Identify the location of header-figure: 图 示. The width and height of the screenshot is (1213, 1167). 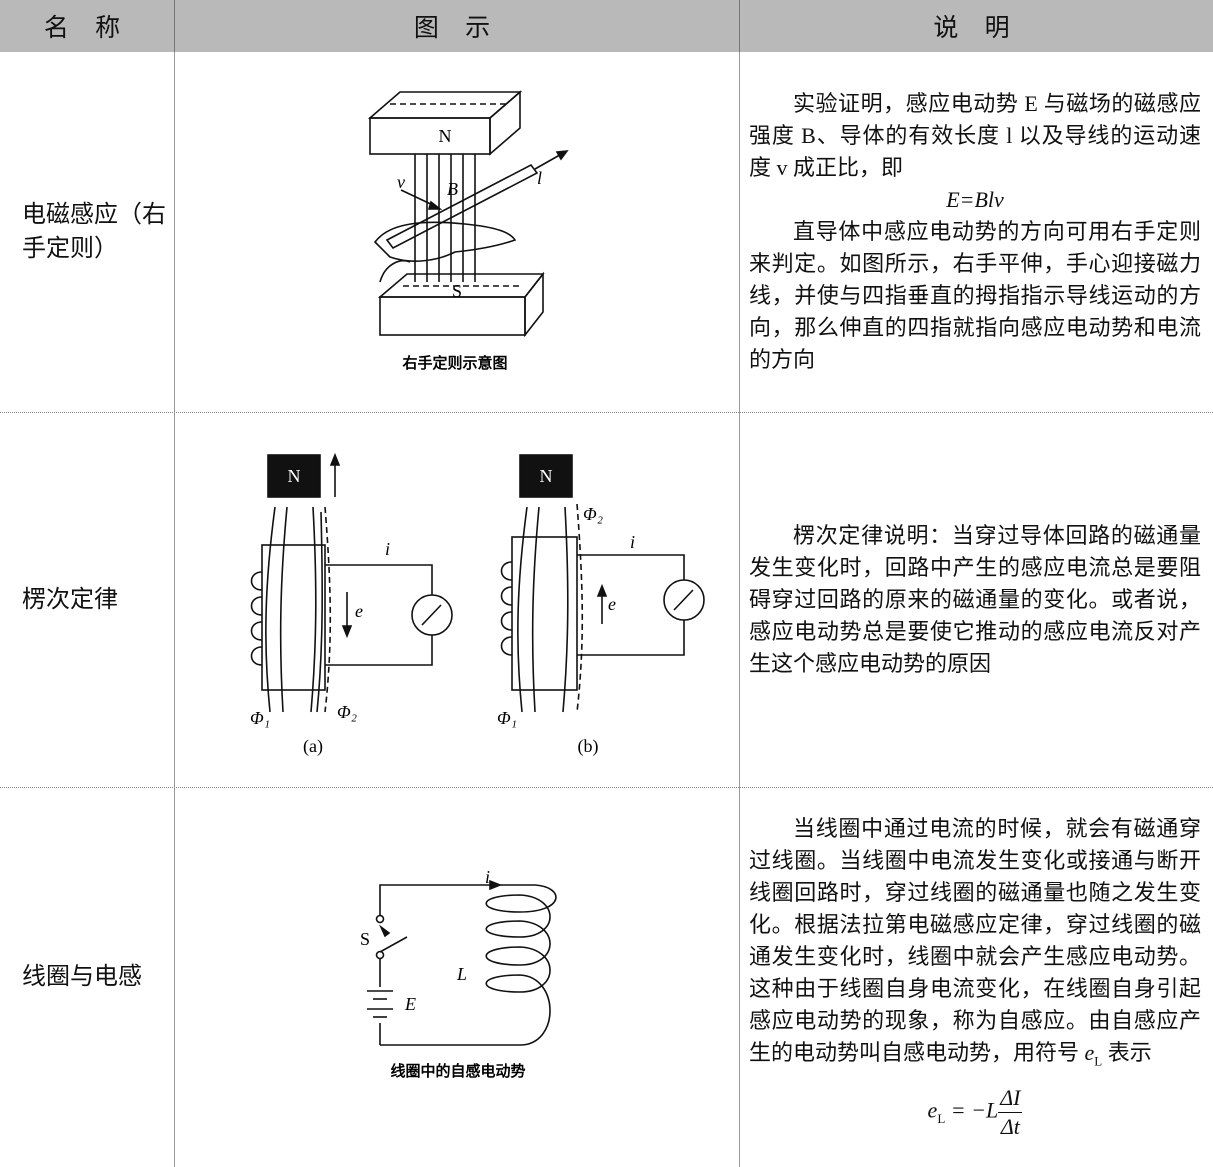
(457, 26).